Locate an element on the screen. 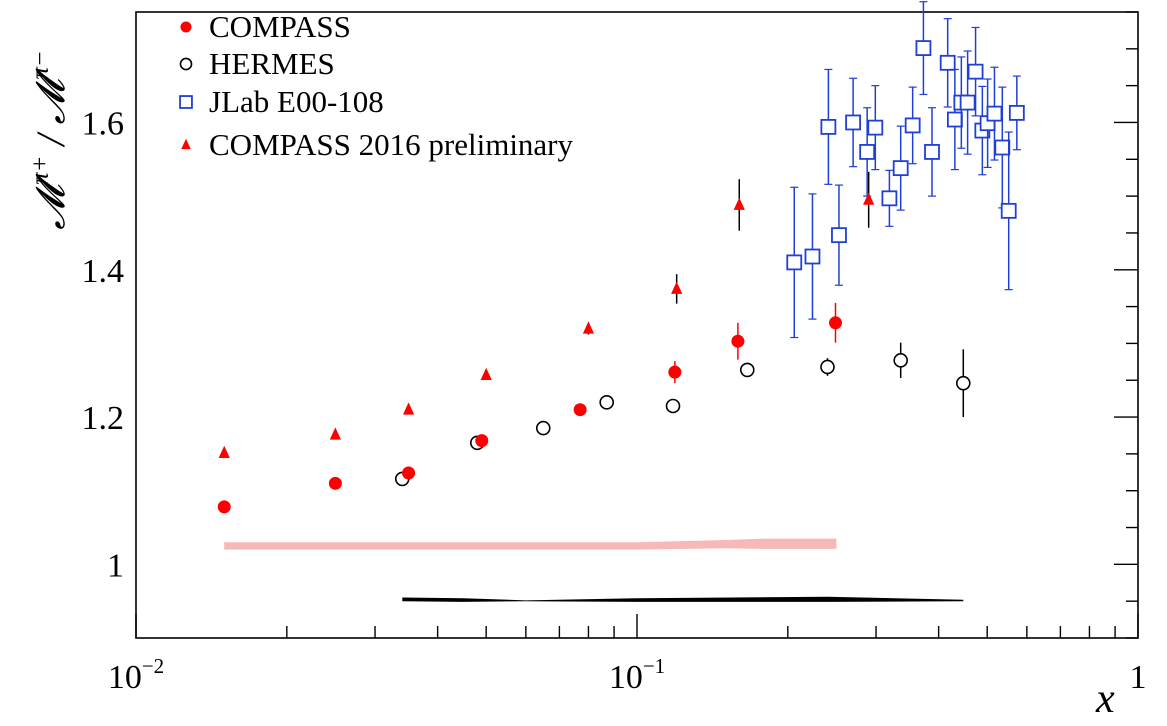 The width and height of the screenshot is (1167, 726). legend-label: JLab E00-108 is located at coordinates (296, 101).